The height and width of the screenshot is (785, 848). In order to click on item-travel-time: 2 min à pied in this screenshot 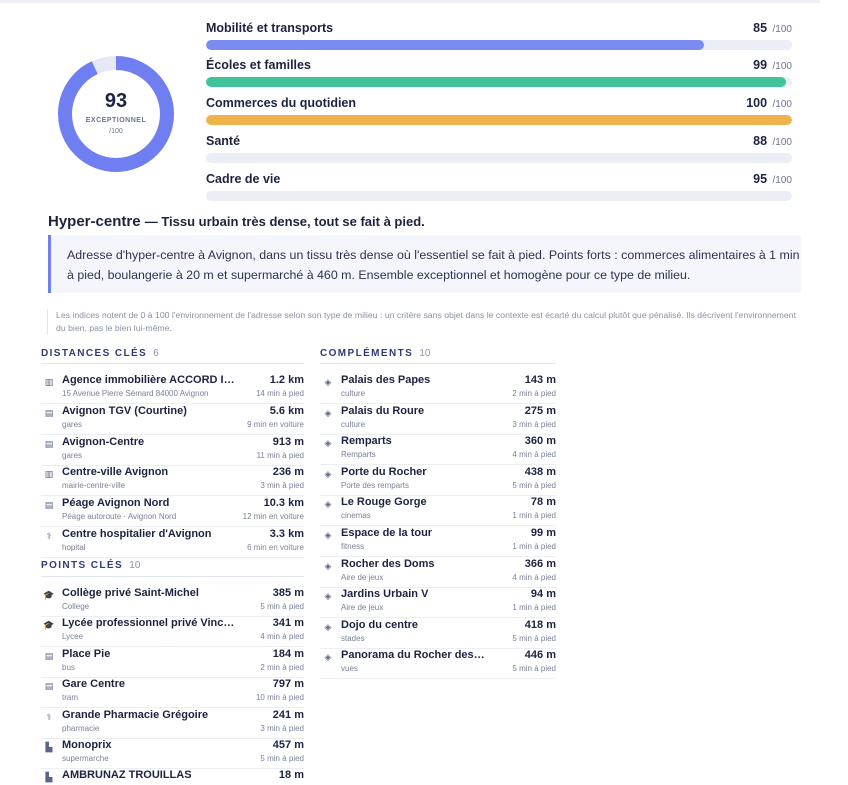, I will do `click(282, 667)`.